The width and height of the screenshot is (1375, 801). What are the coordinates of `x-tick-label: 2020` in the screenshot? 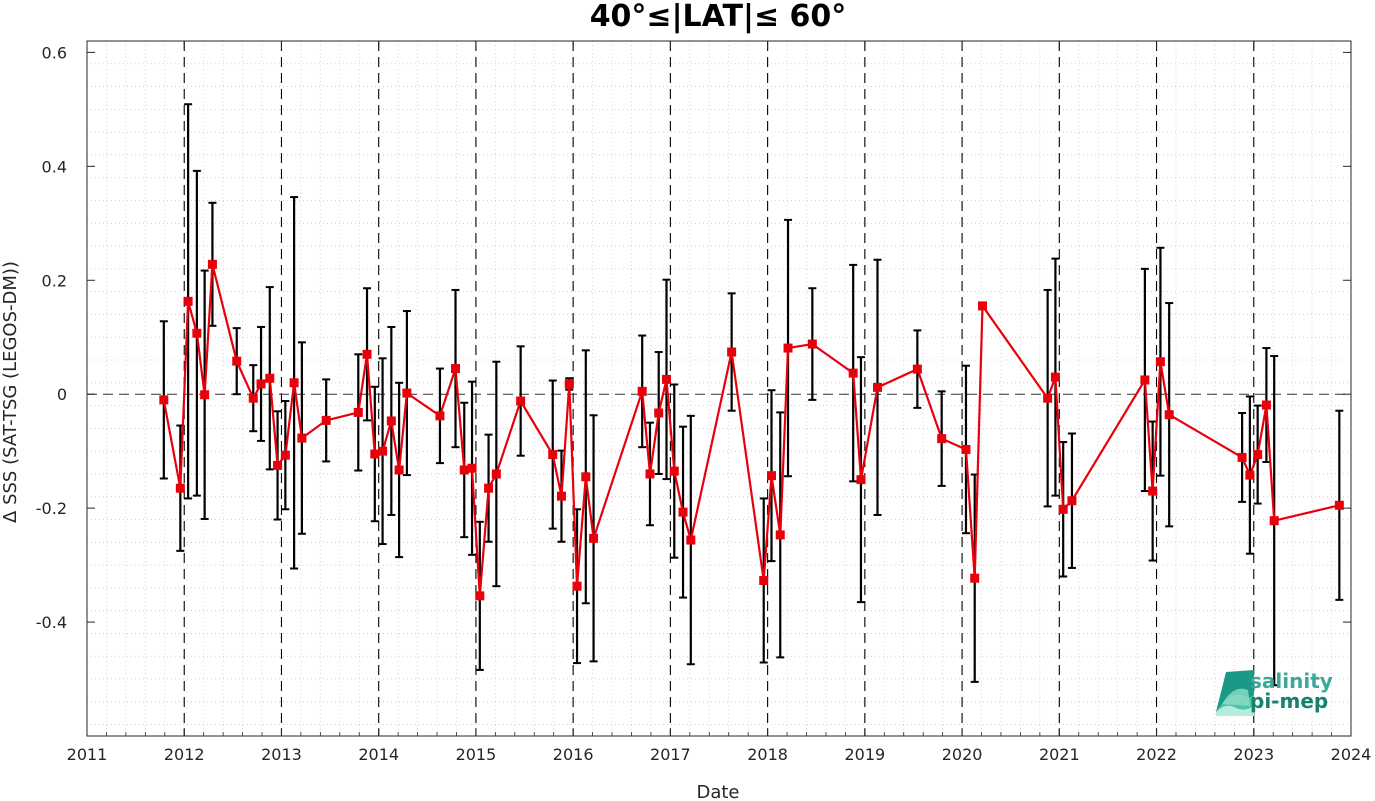 It's located at (962, 754).